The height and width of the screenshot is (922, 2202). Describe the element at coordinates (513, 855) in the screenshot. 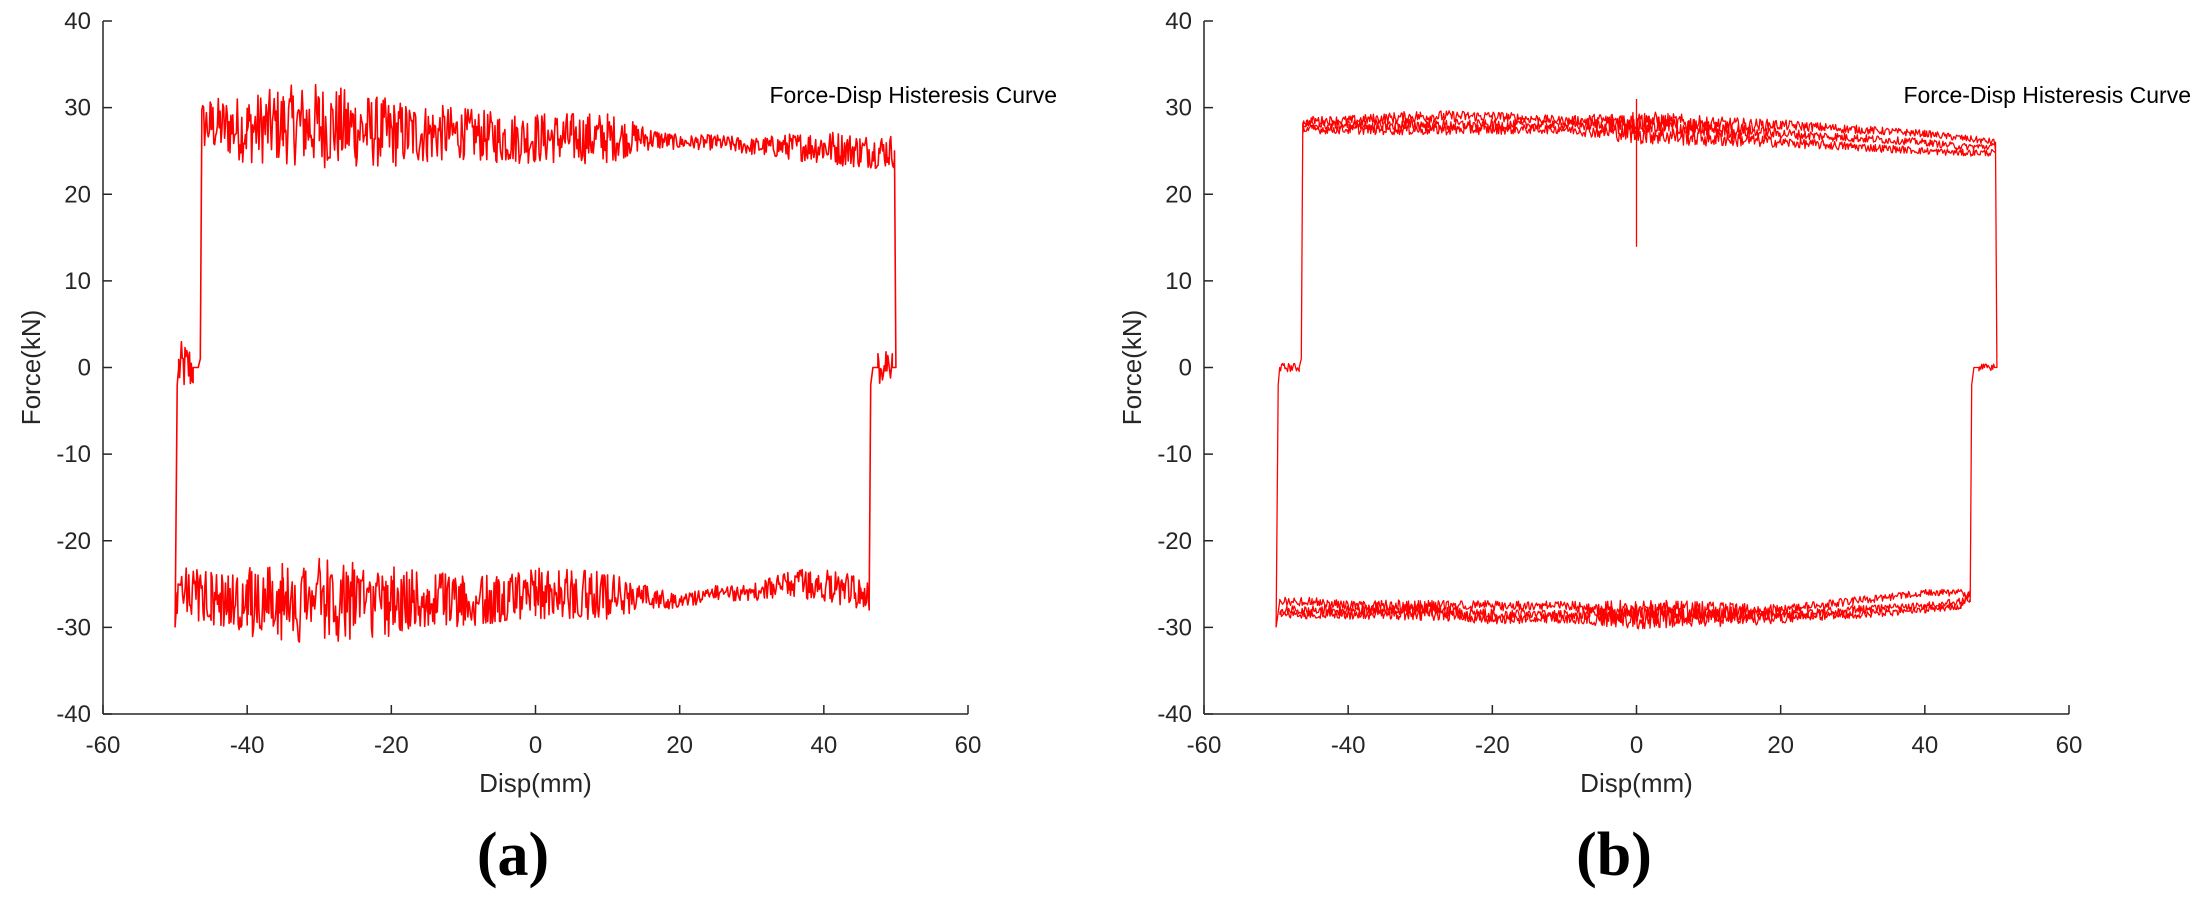

I see `panel-caption-a: (a)` at that location.